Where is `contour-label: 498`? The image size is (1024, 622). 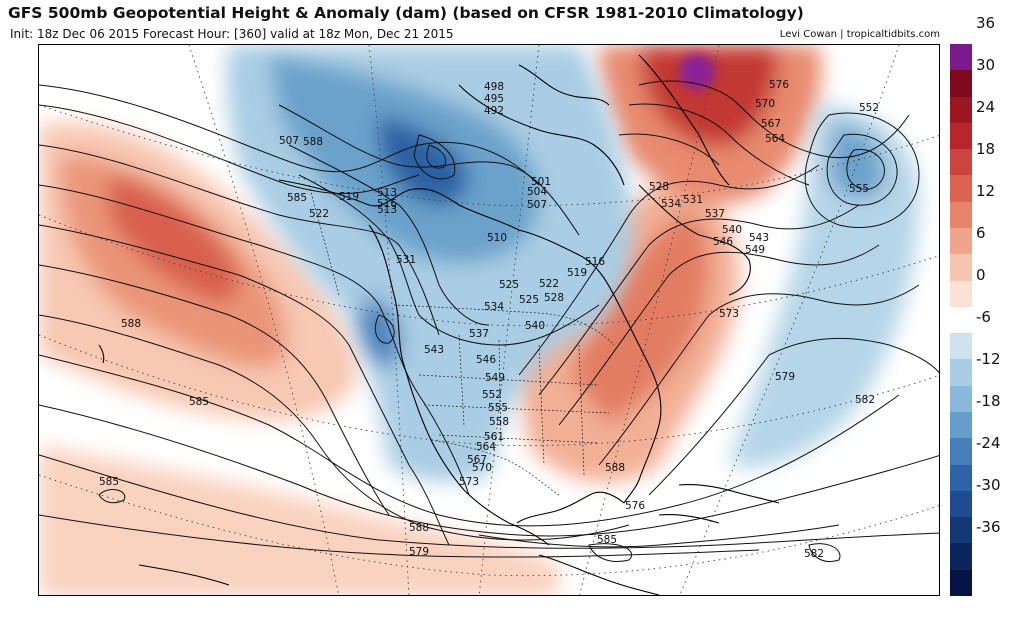 contour-label: 498 is located at coordinates (494, 87).